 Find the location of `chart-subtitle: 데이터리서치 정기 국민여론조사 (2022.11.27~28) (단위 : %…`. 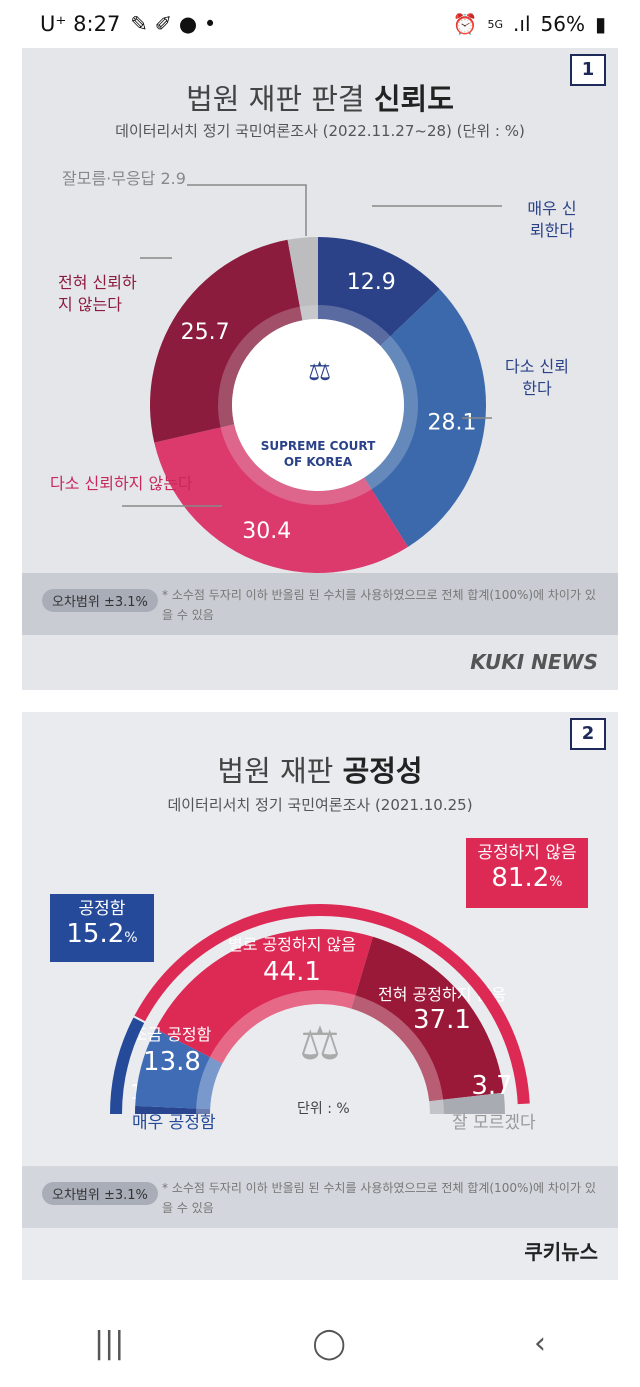

chart-subtitle: 데이터리서치 정기 국민여론조사 (2022.11.27~28) (단위 : %… is located at coordinates (320, 131).